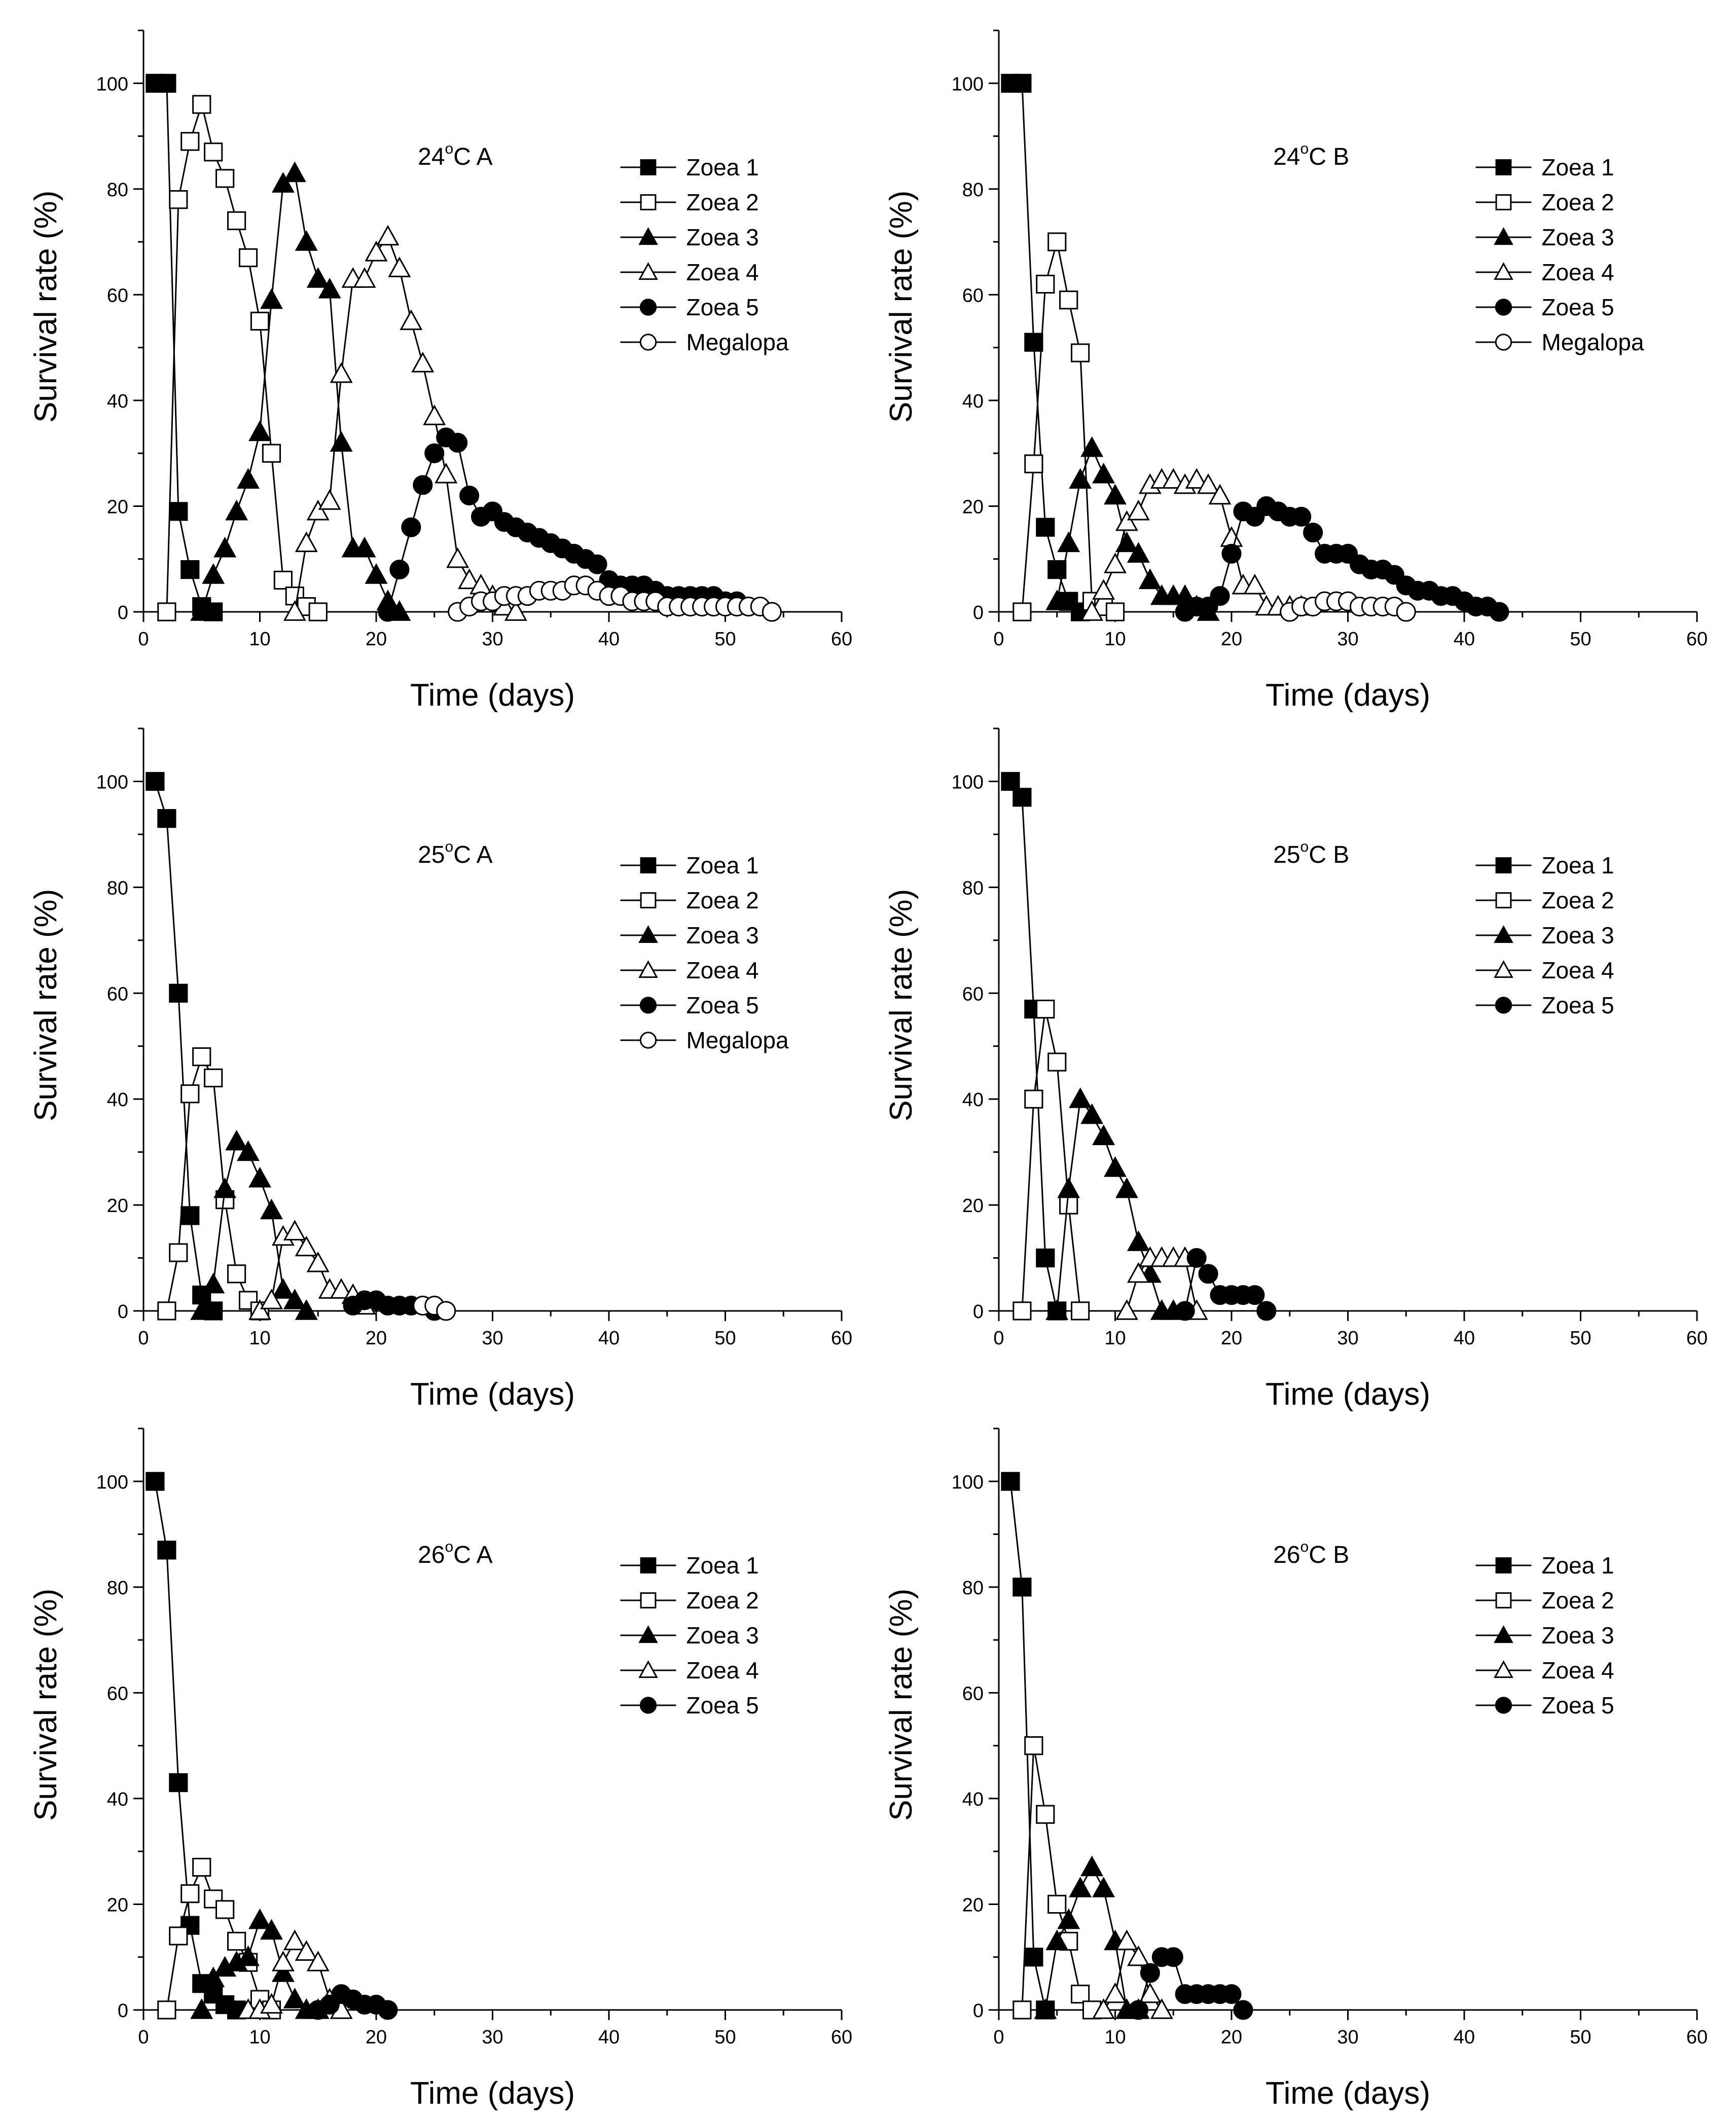 Image resolution: width=1736 pixels, height=2123 pixels. I want to click on legend: Zoea 1 Zoea 2 Zoea 3 Zoea 4 Zoea 5 Megalopa, so click(704, 255).